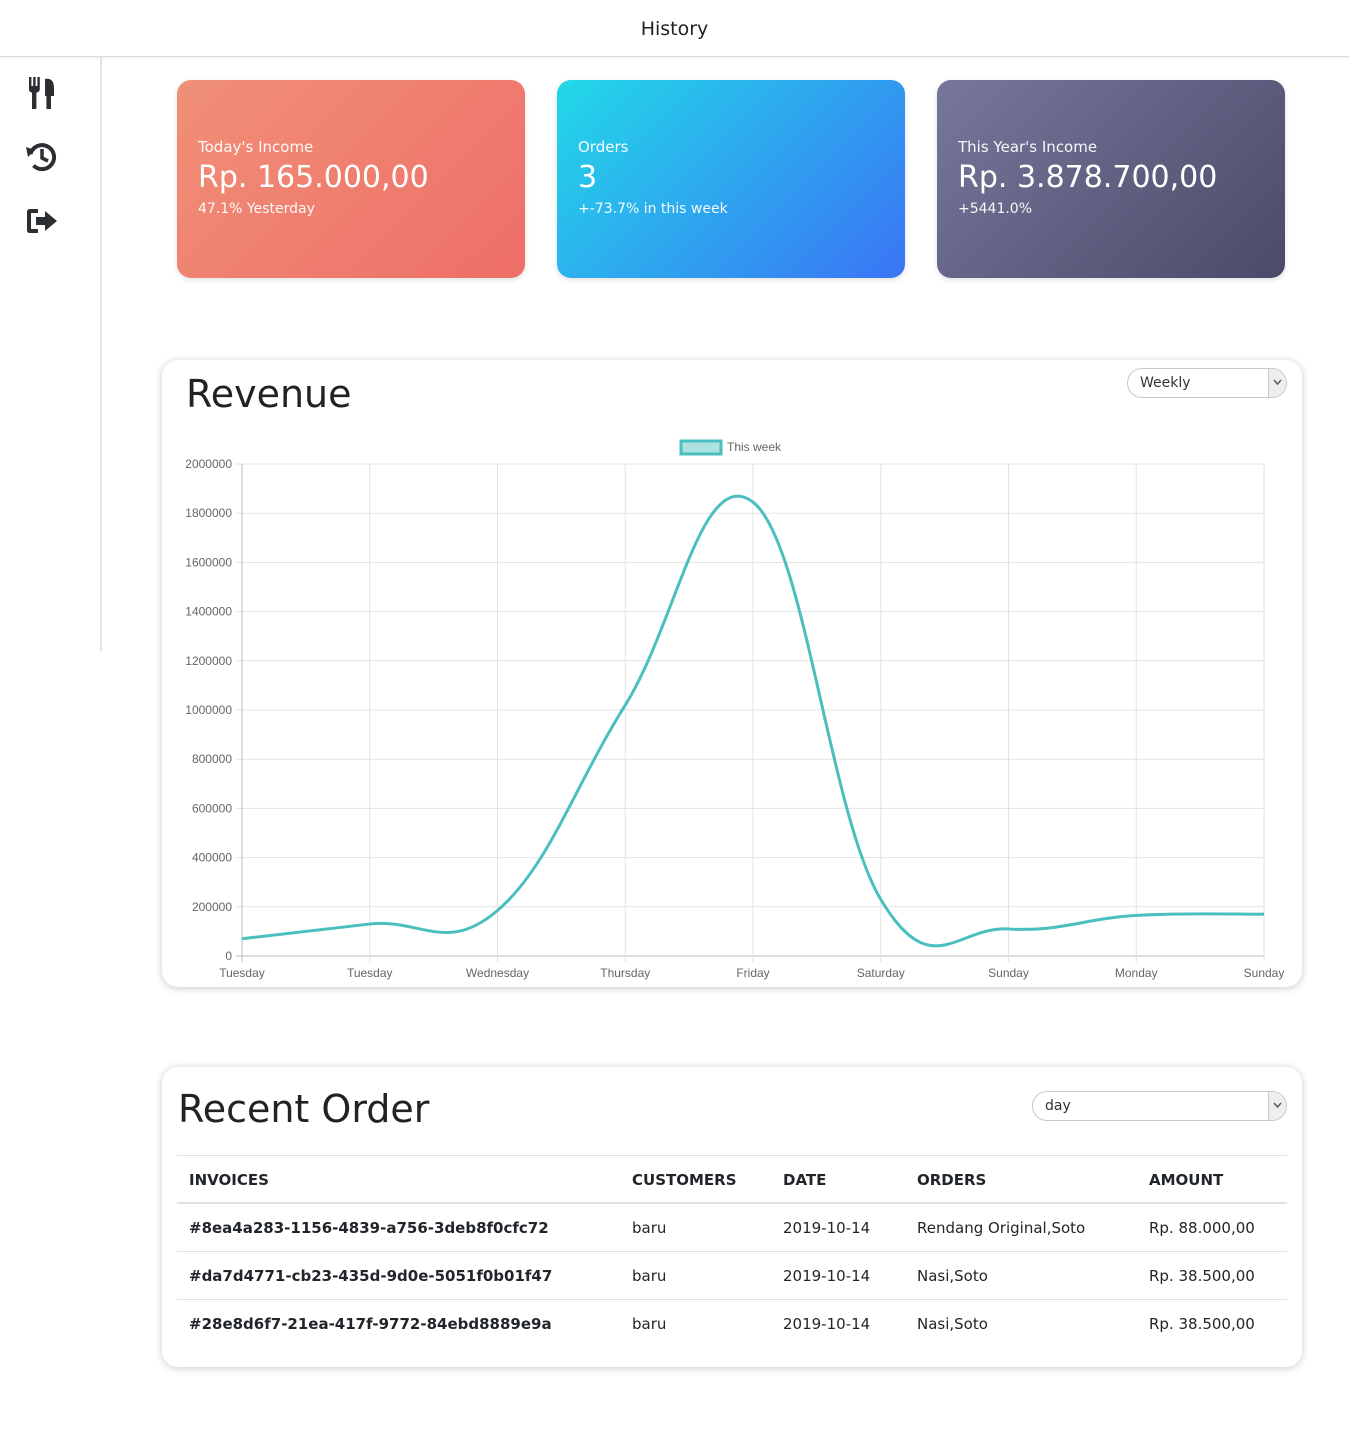  I want to click on x-tick-label: Wednesday, so click(497, 973).